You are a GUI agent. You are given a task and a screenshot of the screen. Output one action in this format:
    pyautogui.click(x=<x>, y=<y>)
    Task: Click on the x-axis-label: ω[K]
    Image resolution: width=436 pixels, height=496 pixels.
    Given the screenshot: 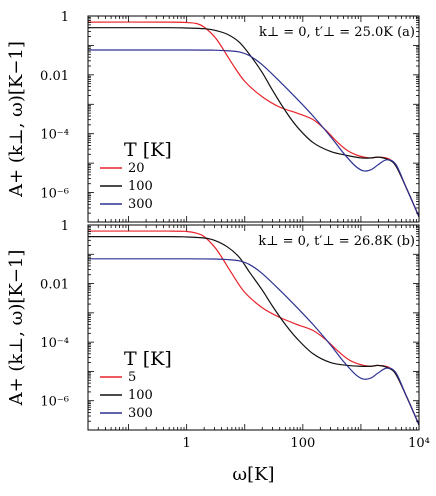 What is the action you would take?
    pyautogui.click(x=253, y=474)
    